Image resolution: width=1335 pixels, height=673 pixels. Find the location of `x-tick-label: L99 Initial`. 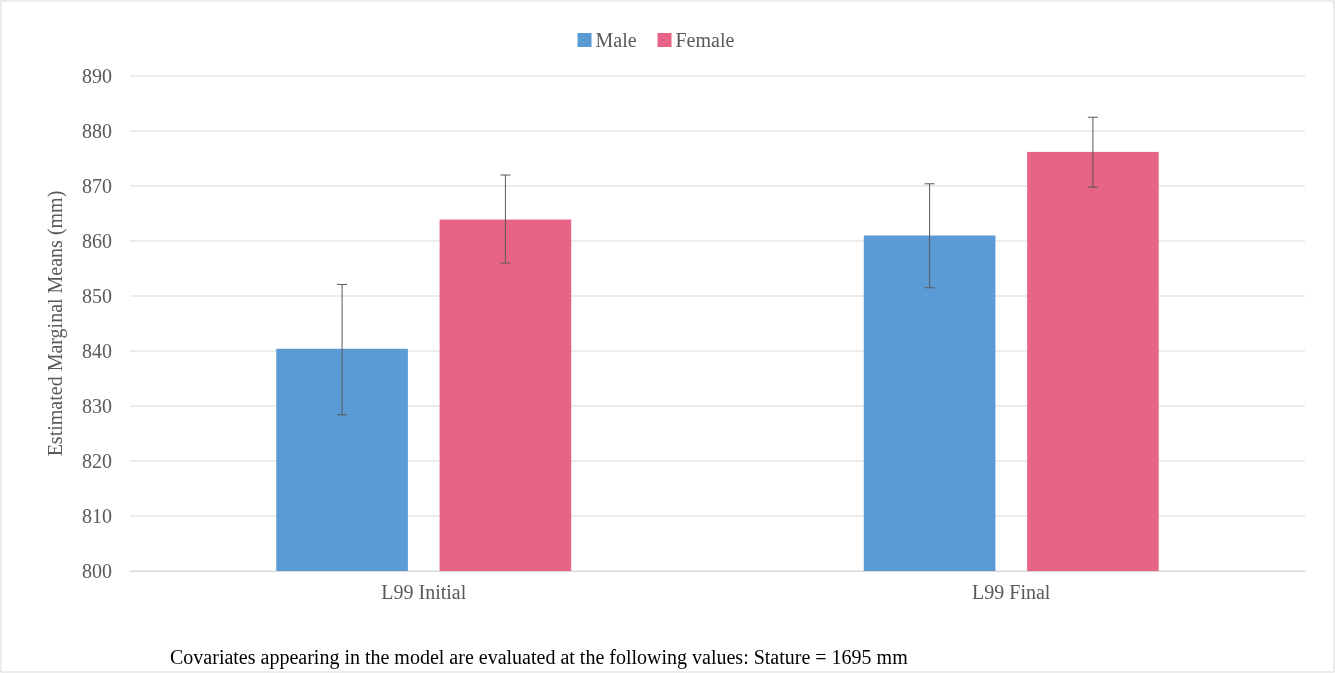

x-tick-label: L99 Initial is located at coordinates (424, 592).